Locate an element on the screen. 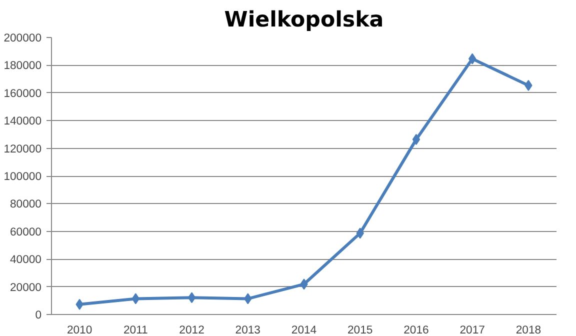 The width and height of the screenshot is (576, 336). y-tick-label: 100000 is located at coordinates (23, 177).